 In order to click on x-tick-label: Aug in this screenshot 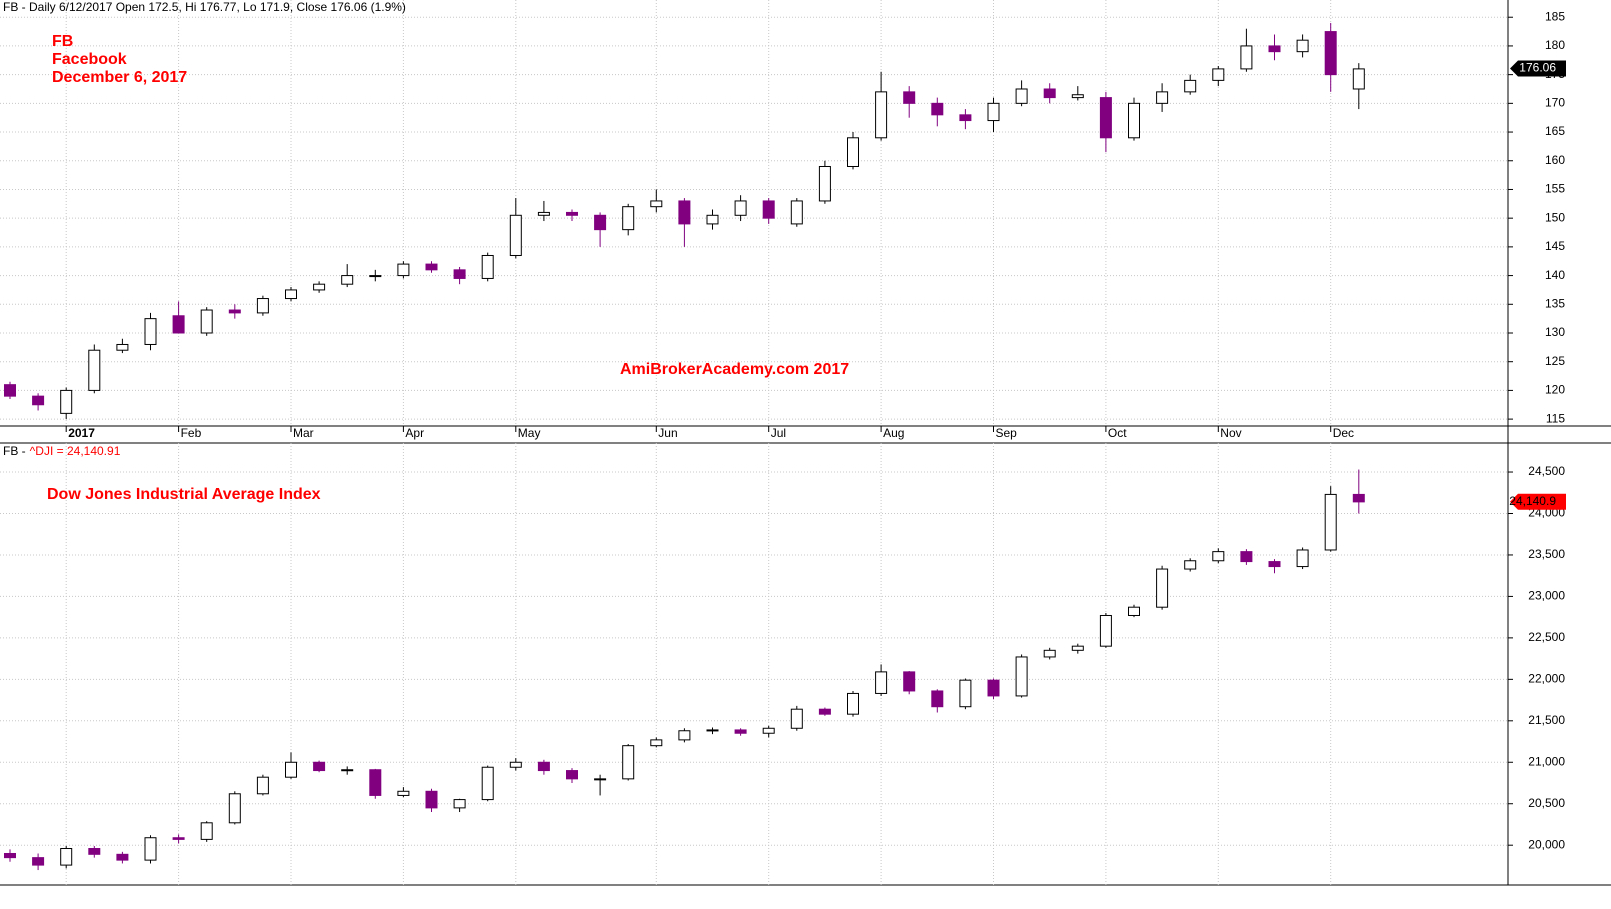, I will do `click(893, 433)`.